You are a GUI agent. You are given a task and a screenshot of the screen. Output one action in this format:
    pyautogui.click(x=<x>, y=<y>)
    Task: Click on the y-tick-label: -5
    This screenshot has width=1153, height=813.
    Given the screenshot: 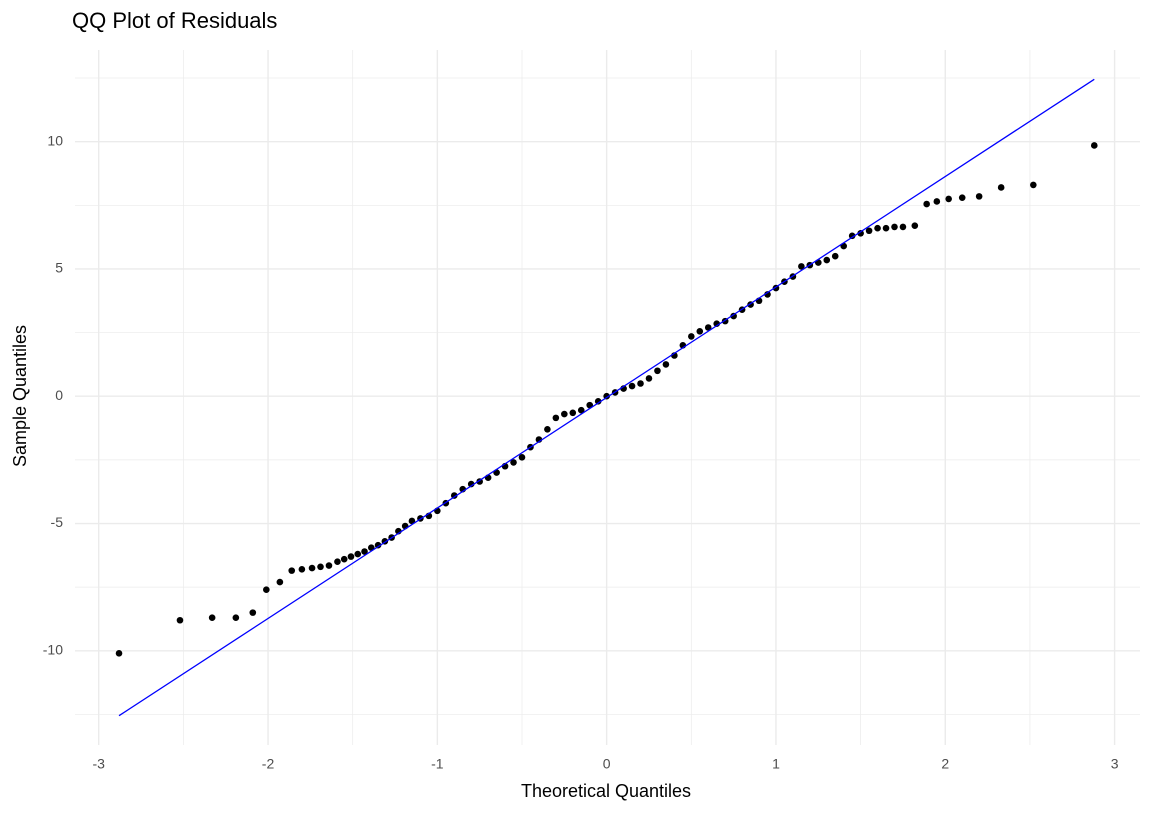 What is the action you would take?
    pyautogui.click(x=57, y=522)
    